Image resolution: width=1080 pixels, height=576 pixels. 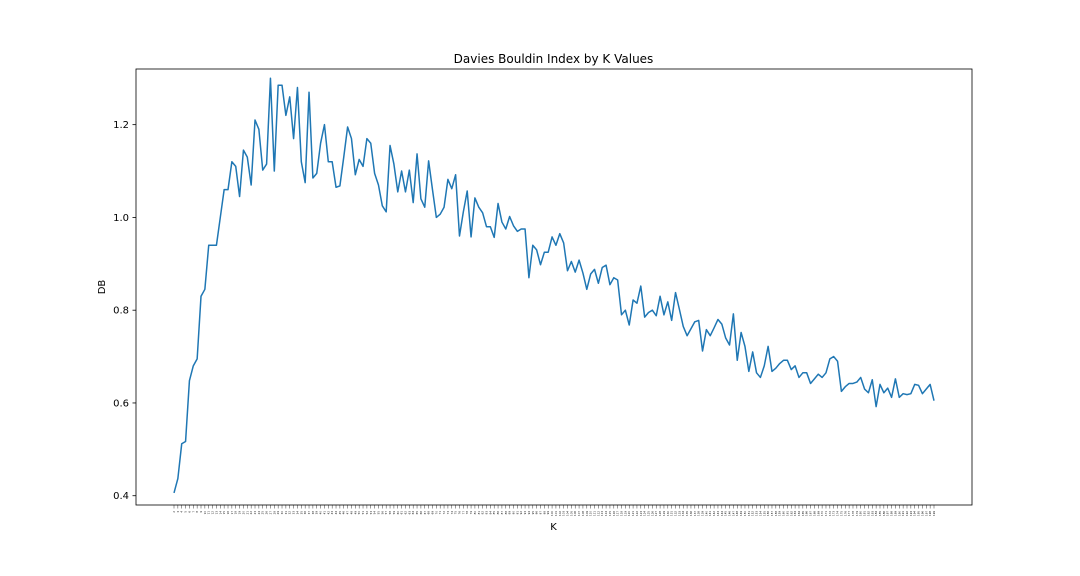 What do you see at coordinates (691, 513) in the screenshot?
I see `x-tick-label: 136` at bounding box center [691, 513].